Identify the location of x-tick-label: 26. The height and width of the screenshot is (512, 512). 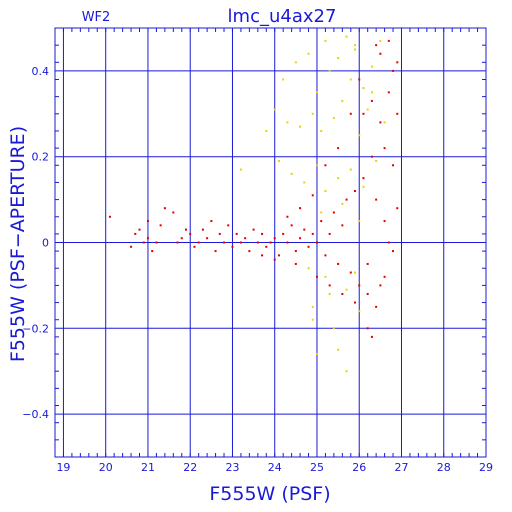
(359, 467).